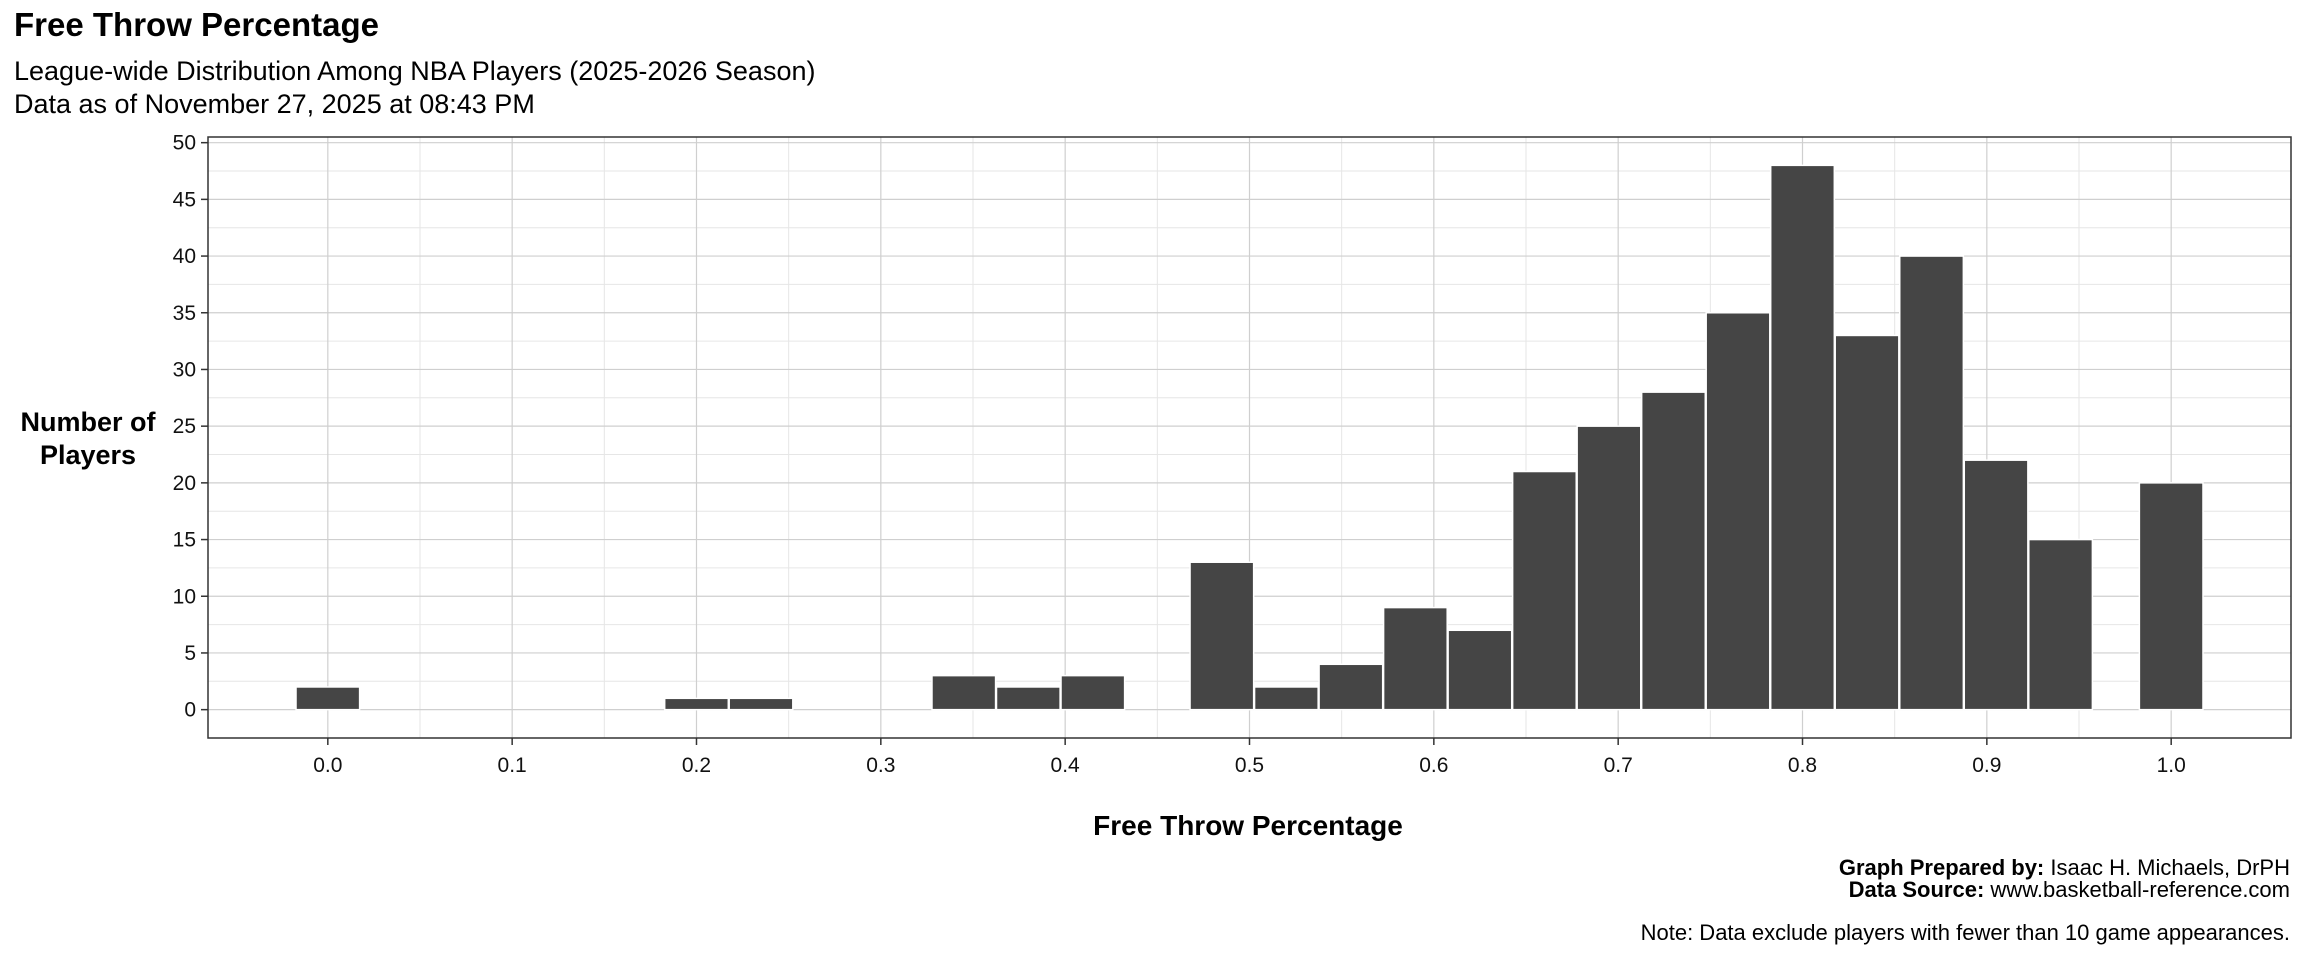 Image resolution: width=2304 pixels, height=960 pixels. Describe the element at coordinates (190, 710) in the screenshot. I see `y-tick-label: 0` at that location.